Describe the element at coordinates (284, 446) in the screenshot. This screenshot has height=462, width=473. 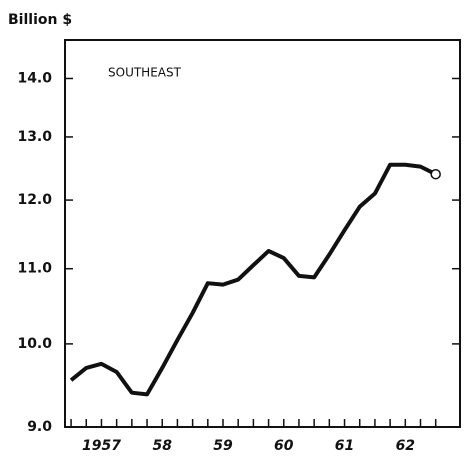
I see `x-tick-label: 60` at that location.